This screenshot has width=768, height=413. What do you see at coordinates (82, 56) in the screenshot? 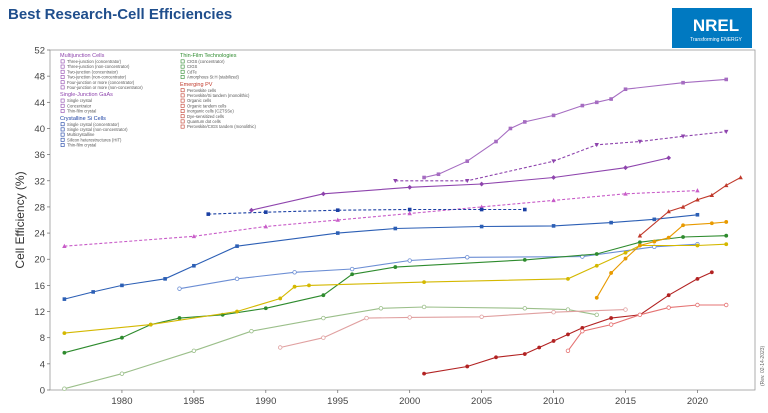
I see `legend-heading: Multijunction Cells` at bounding box center [82, 56].